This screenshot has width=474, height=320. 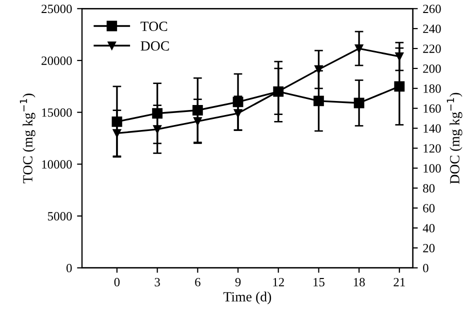 I want to click on y2-tick-label: 100, so click(x=432, y=168).